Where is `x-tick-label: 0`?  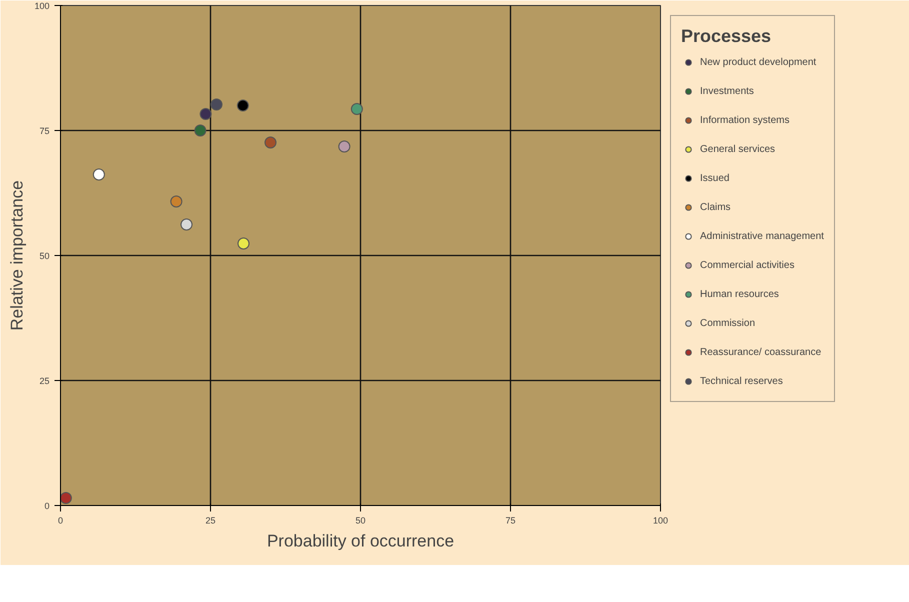 x-tick-label: 0 is located at coordinates (61, 521).